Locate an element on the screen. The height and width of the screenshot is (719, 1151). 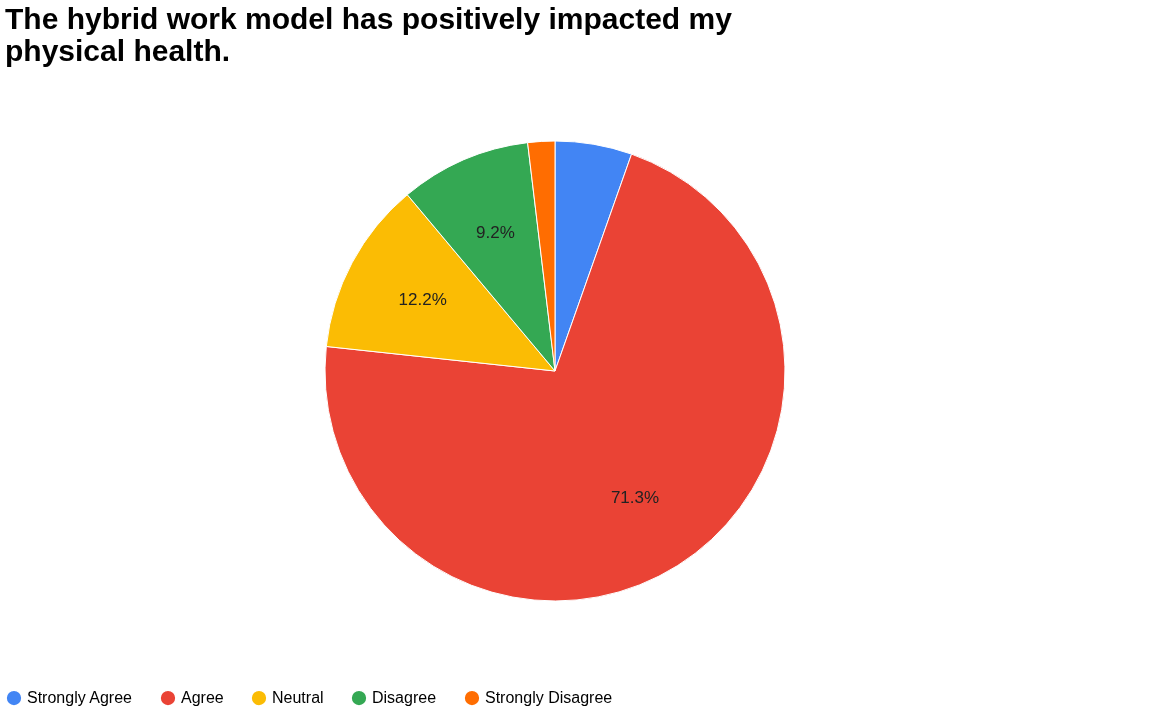
legend-label: Strongly Disagree is located at coordinates (549, 698).